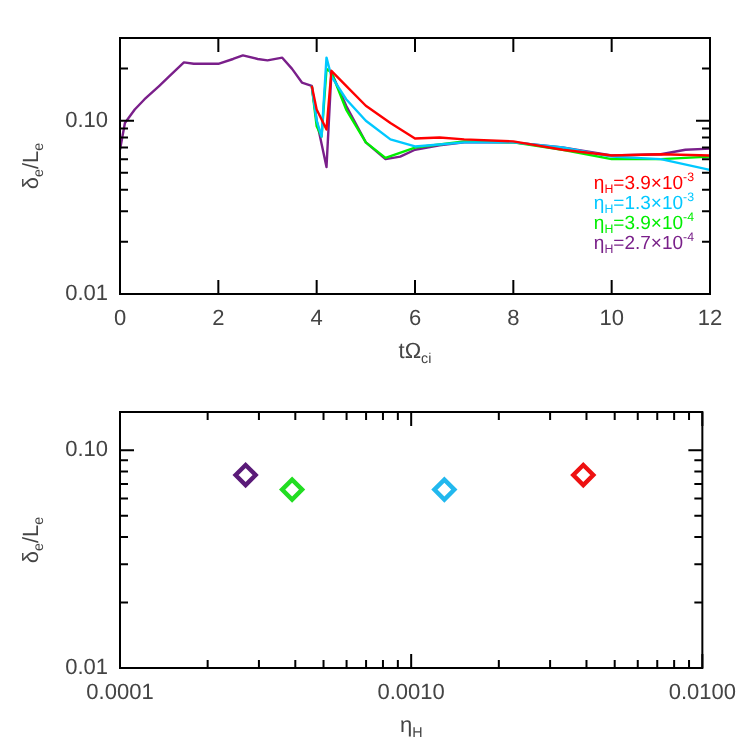 The width and height of the screenshot is (748, 748). Describe the element at coordinates (415, 319) in the screenshot. I see `x-tick-label: 6` at that location.